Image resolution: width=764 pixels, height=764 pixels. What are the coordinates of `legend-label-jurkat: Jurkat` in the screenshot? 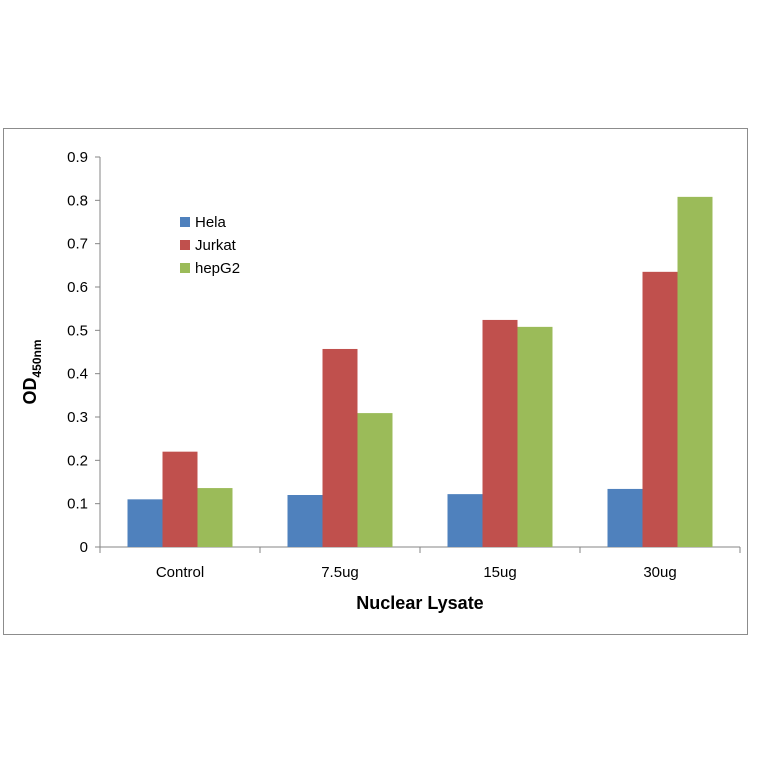 It's located at (216, 245).